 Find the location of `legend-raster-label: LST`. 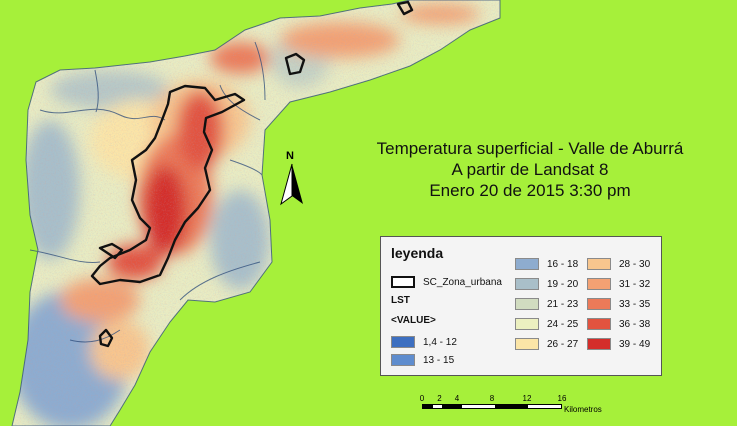

legend-raster-label: LST is located at coordinates (400, 300).